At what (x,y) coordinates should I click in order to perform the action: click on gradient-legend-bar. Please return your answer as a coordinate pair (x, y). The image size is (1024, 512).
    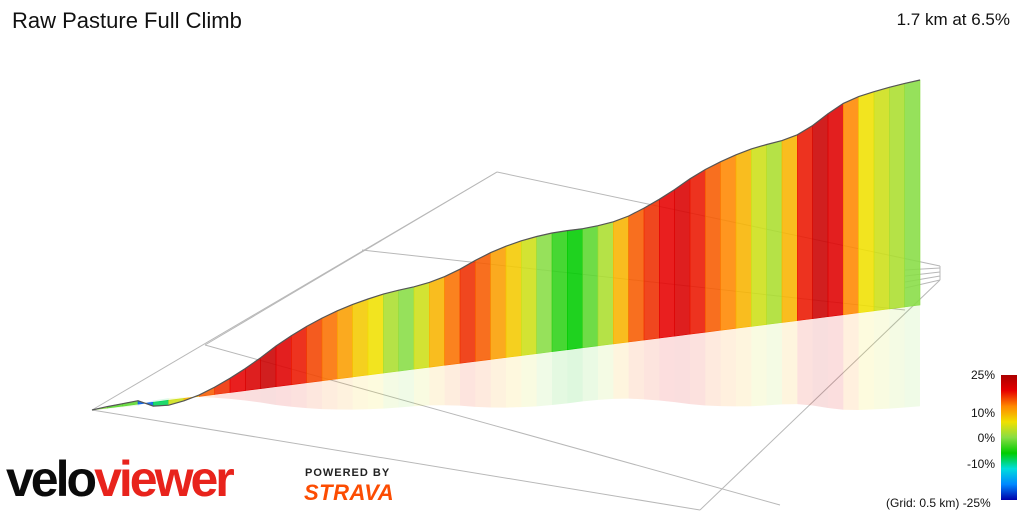
    Looking at the image, I should click on (1009, 437).